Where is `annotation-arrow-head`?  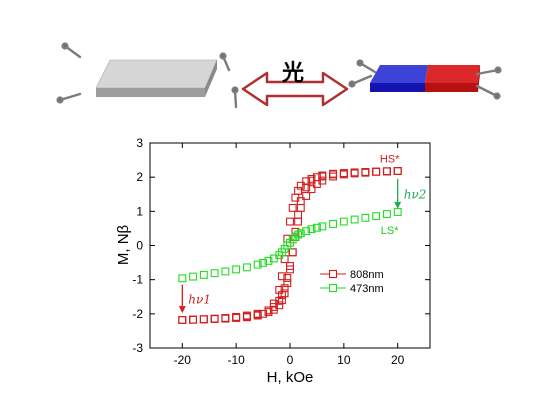
annotation-arrow-head is located at coordinates (182, 310).